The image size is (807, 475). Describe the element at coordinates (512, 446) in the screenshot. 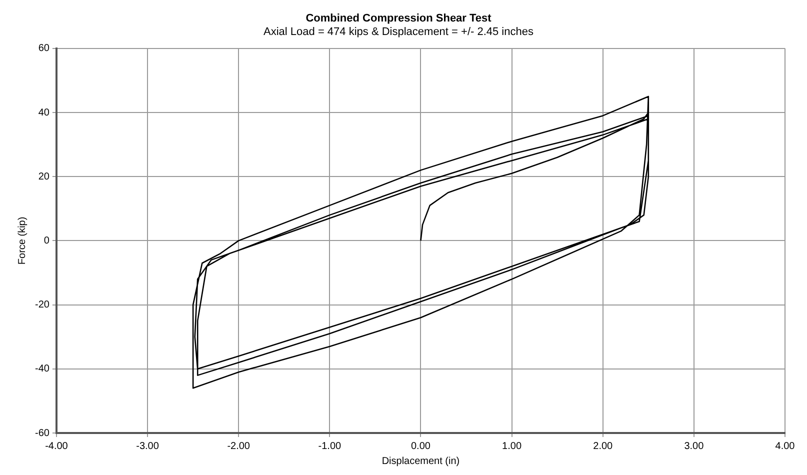

I see `x-tick-label: 1.00` at that location.